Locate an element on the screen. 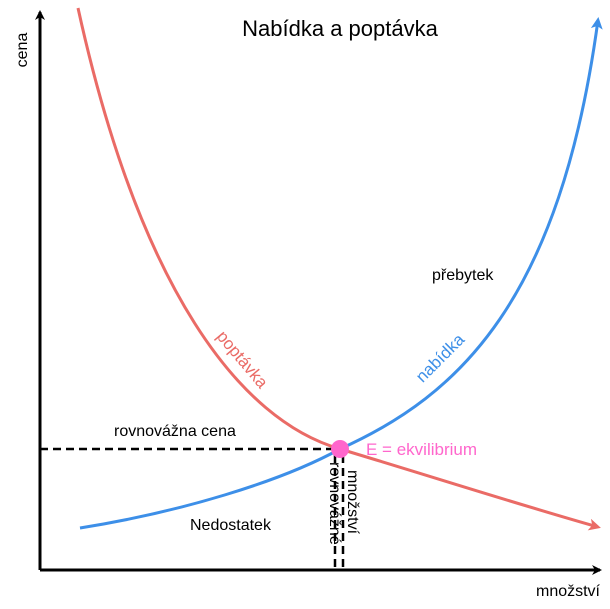 This screenshot has width=610, height=609. x-axis-label: množství is located at coordinates (568, 591).